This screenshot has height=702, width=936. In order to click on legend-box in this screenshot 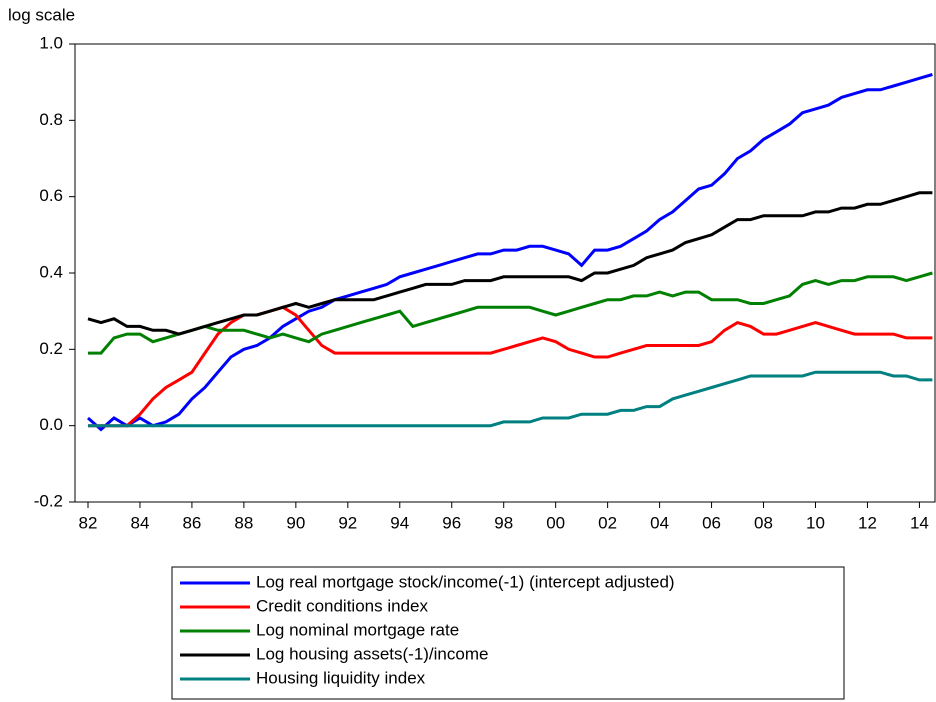, I will do `click(508, 633)`.